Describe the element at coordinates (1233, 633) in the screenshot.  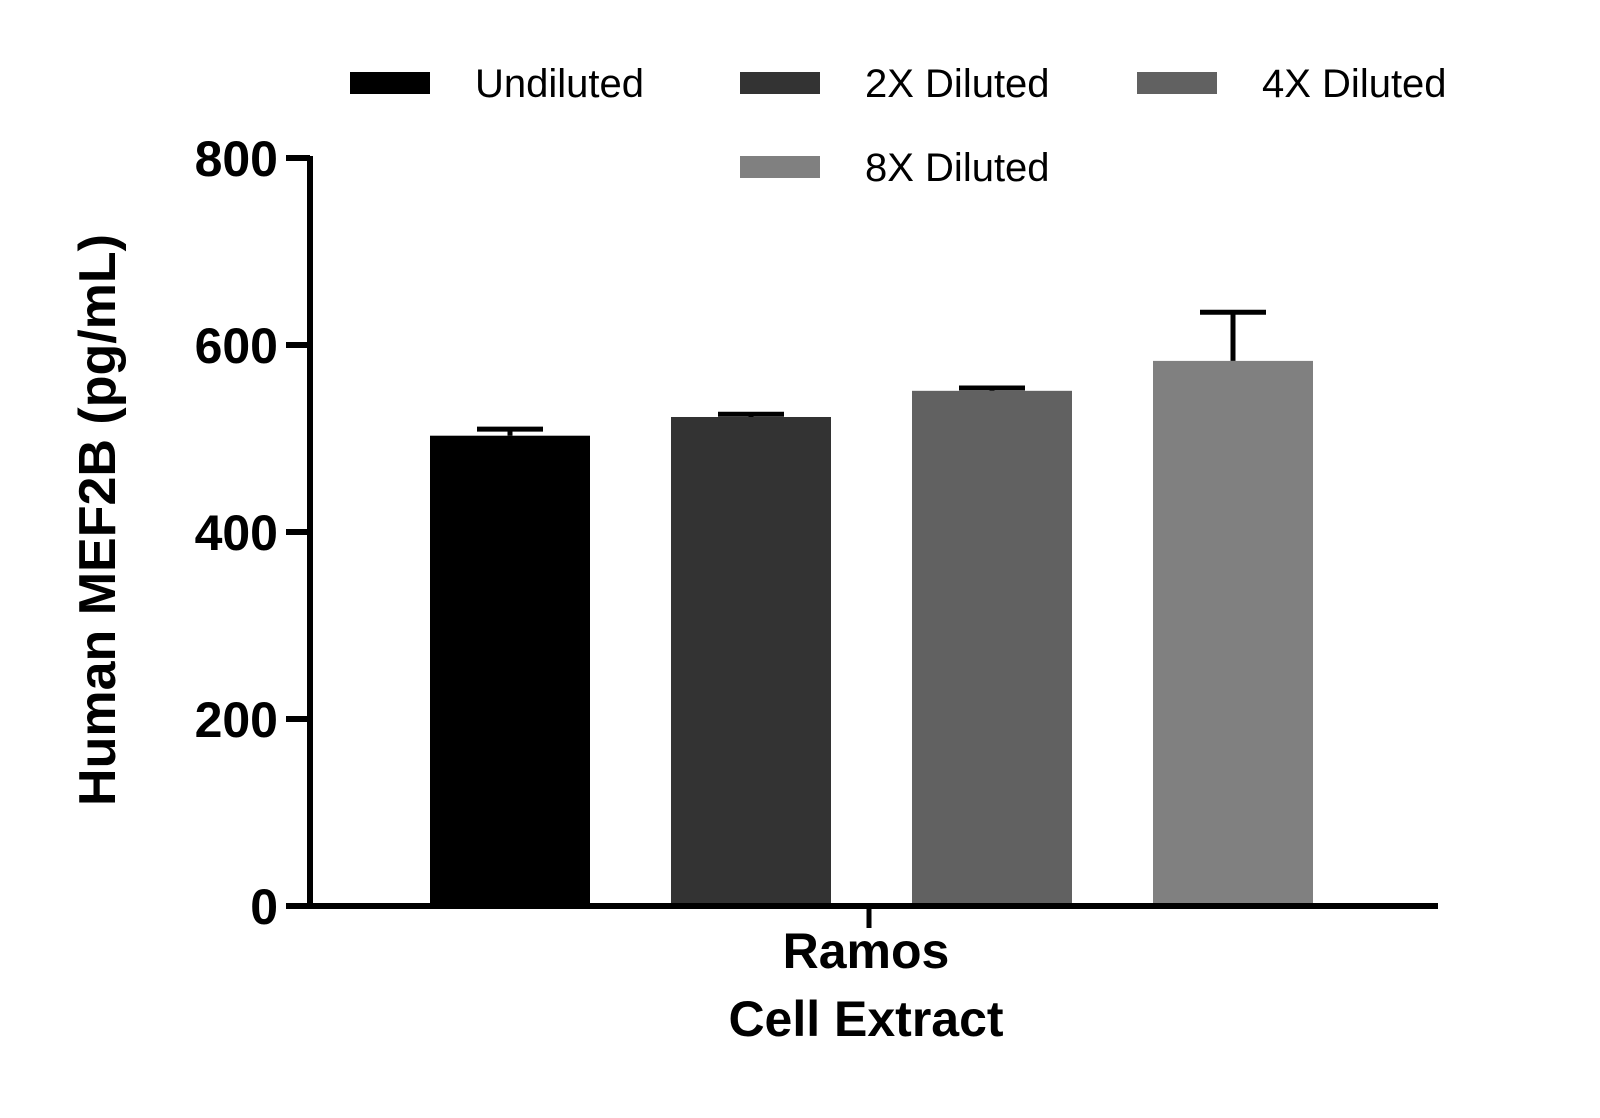
I see `bar-8x-diluted` at that location.